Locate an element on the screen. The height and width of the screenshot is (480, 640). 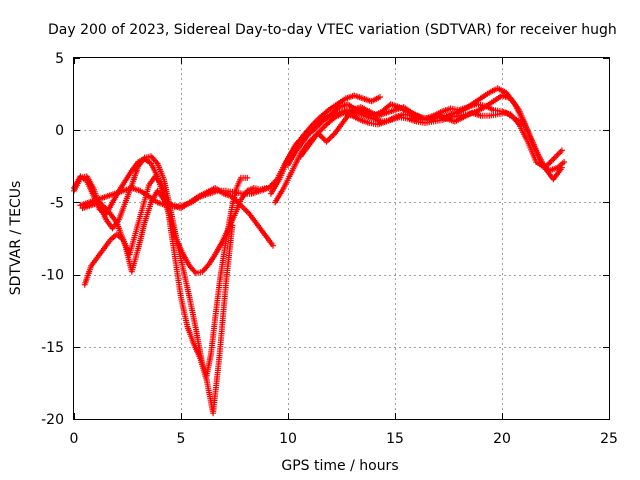
x-tick-label: 5 is located at coordinates (181, 439).